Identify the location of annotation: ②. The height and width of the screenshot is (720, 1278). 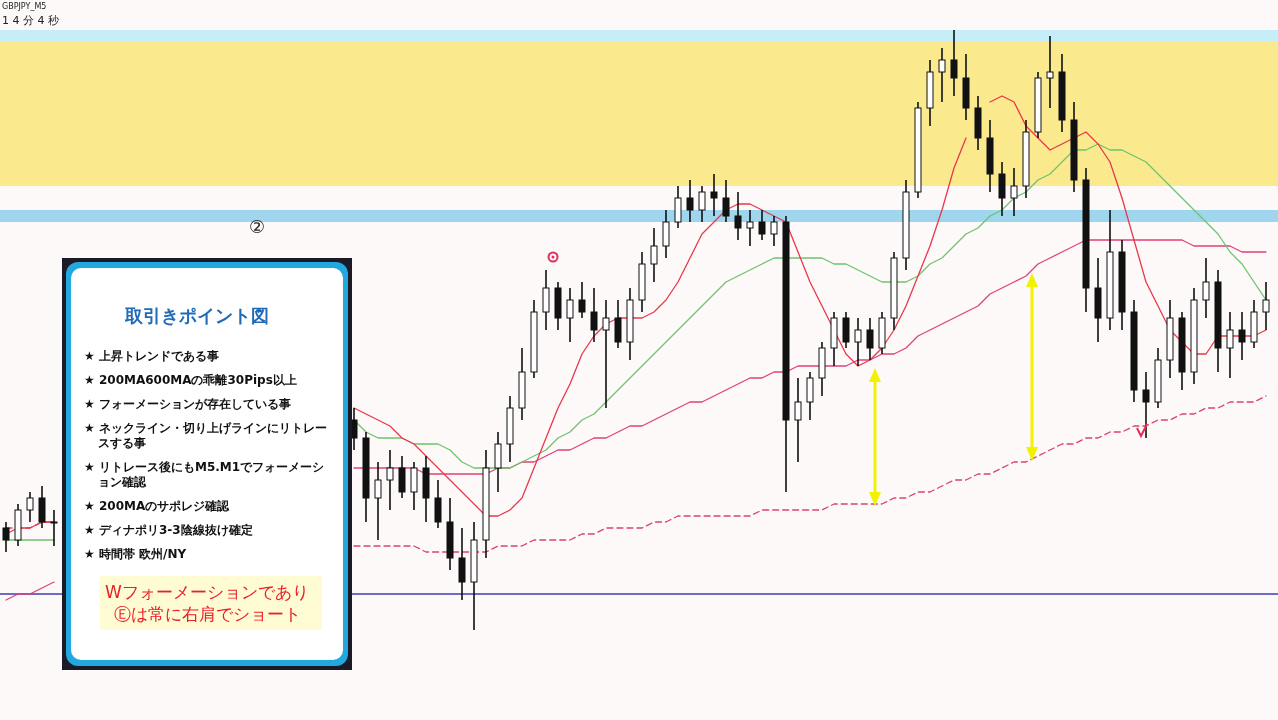
(257, 226).